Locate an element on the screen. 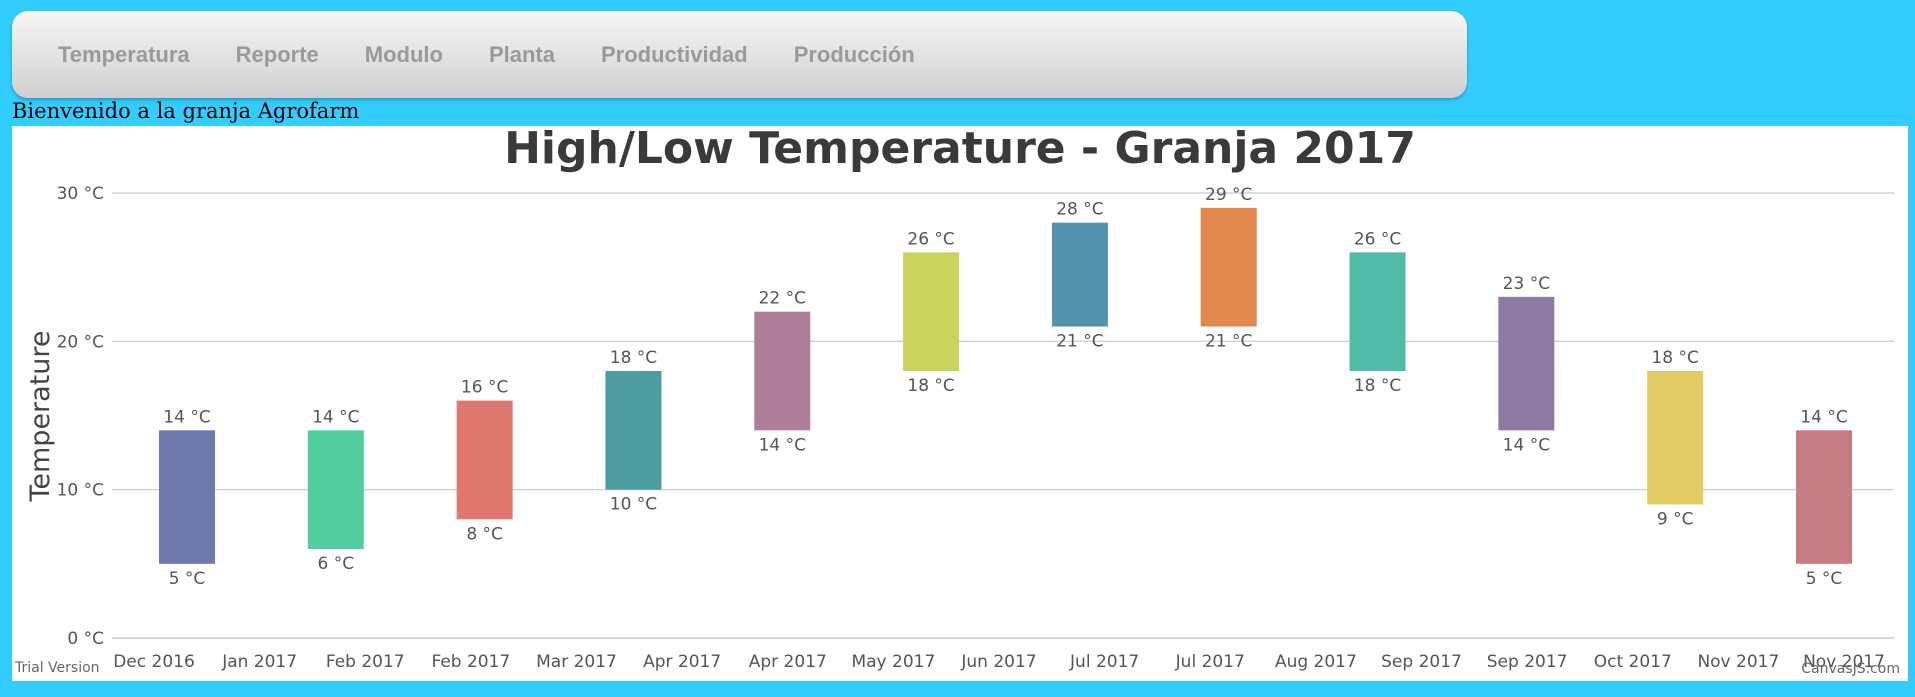  nav-item-4: Productividad is located at coordinates (674, 54).